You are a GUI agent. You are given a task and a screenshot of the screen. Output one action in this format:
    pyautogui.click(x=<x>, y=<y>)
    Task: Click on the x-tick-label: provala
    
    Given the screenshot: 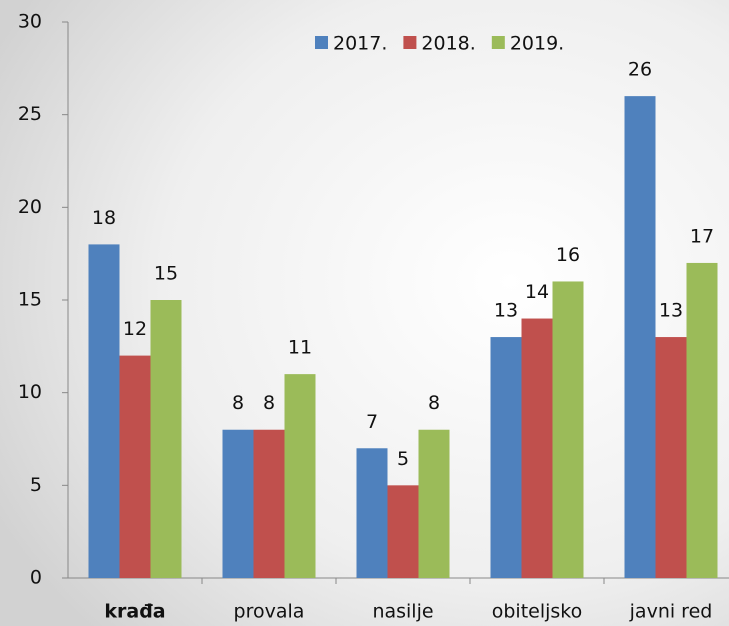 What is the action you would take?
    pyautogui.click(x=269, y=612)
    